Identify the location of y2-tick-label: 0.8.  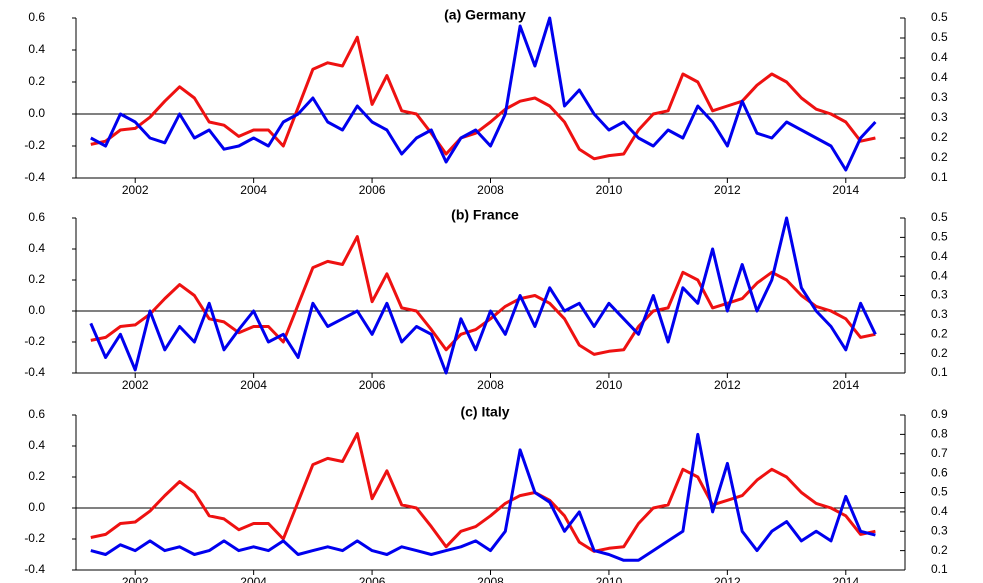
(939, 434).